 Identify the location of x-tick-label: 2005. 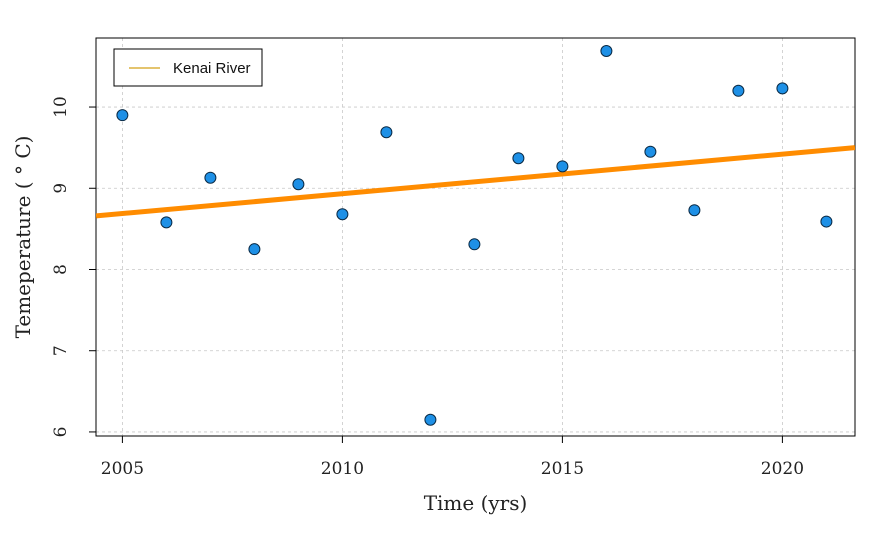
(122, 469).